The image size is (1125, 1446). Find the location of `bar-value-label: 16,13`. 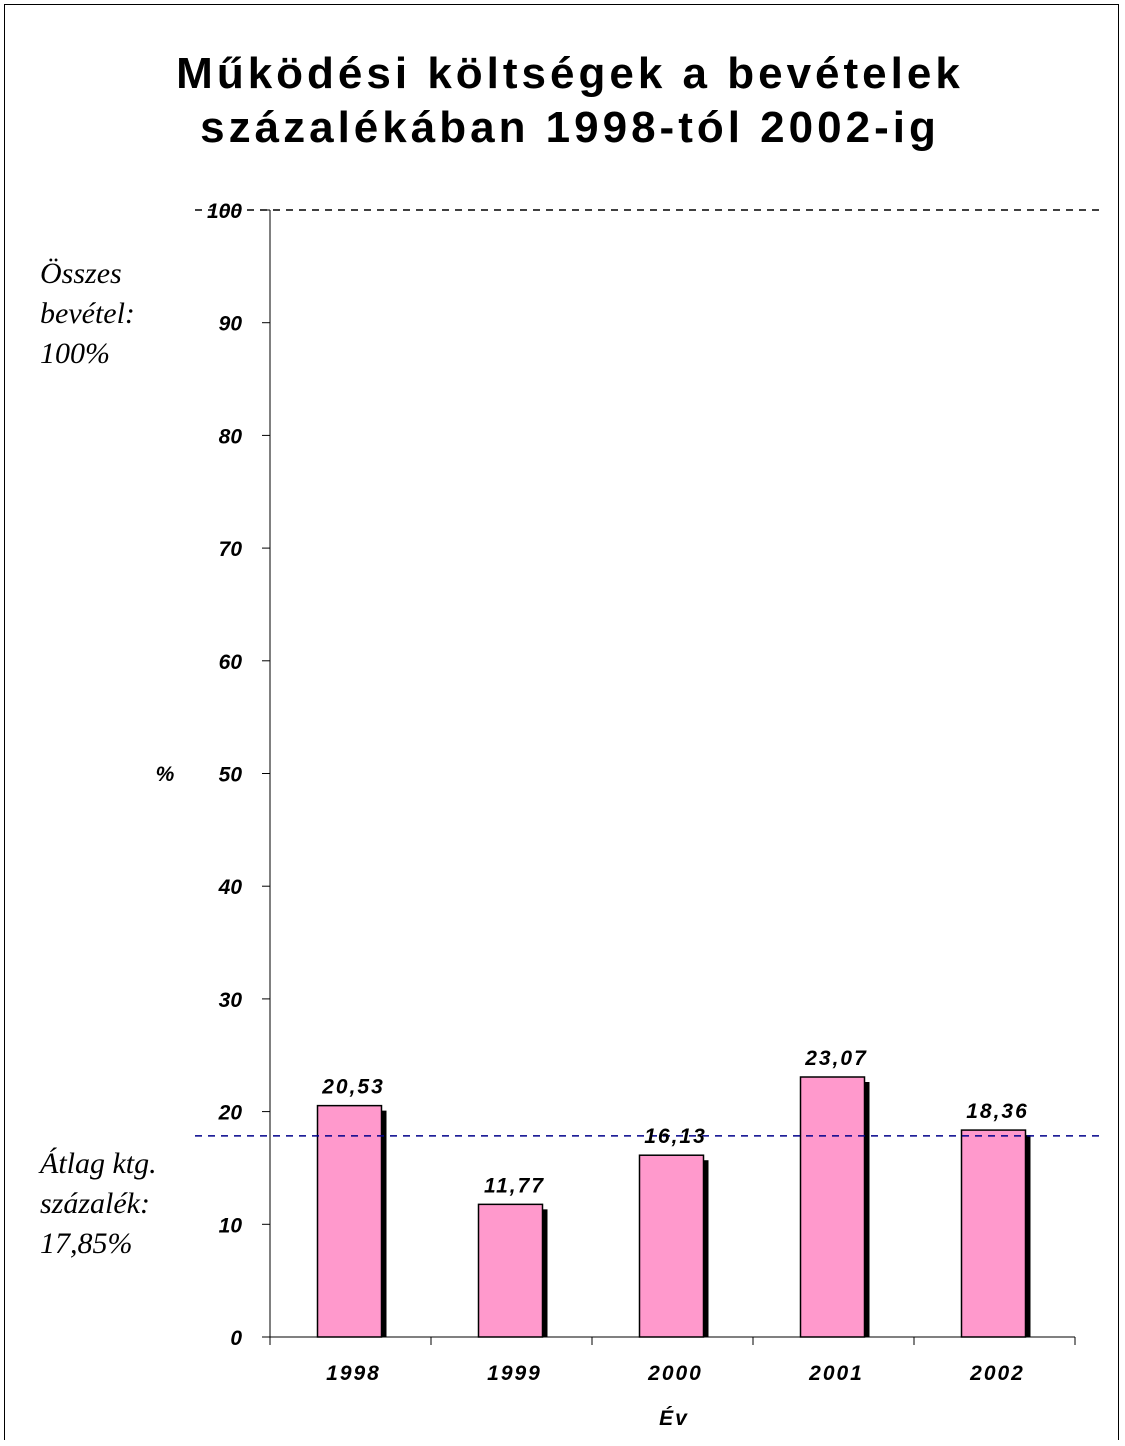

bar-value-label: 16,13 is located at coordinates (675, 1136).